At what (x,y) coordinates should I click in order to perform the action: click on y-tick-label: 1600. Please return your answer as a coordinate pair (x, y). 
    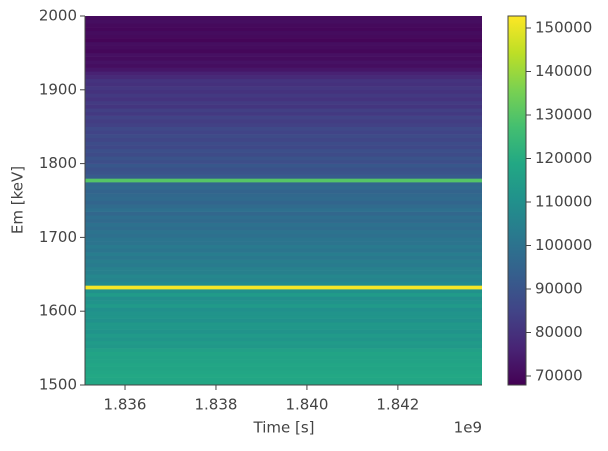
    Looking at the image, I should click on (58, 311).